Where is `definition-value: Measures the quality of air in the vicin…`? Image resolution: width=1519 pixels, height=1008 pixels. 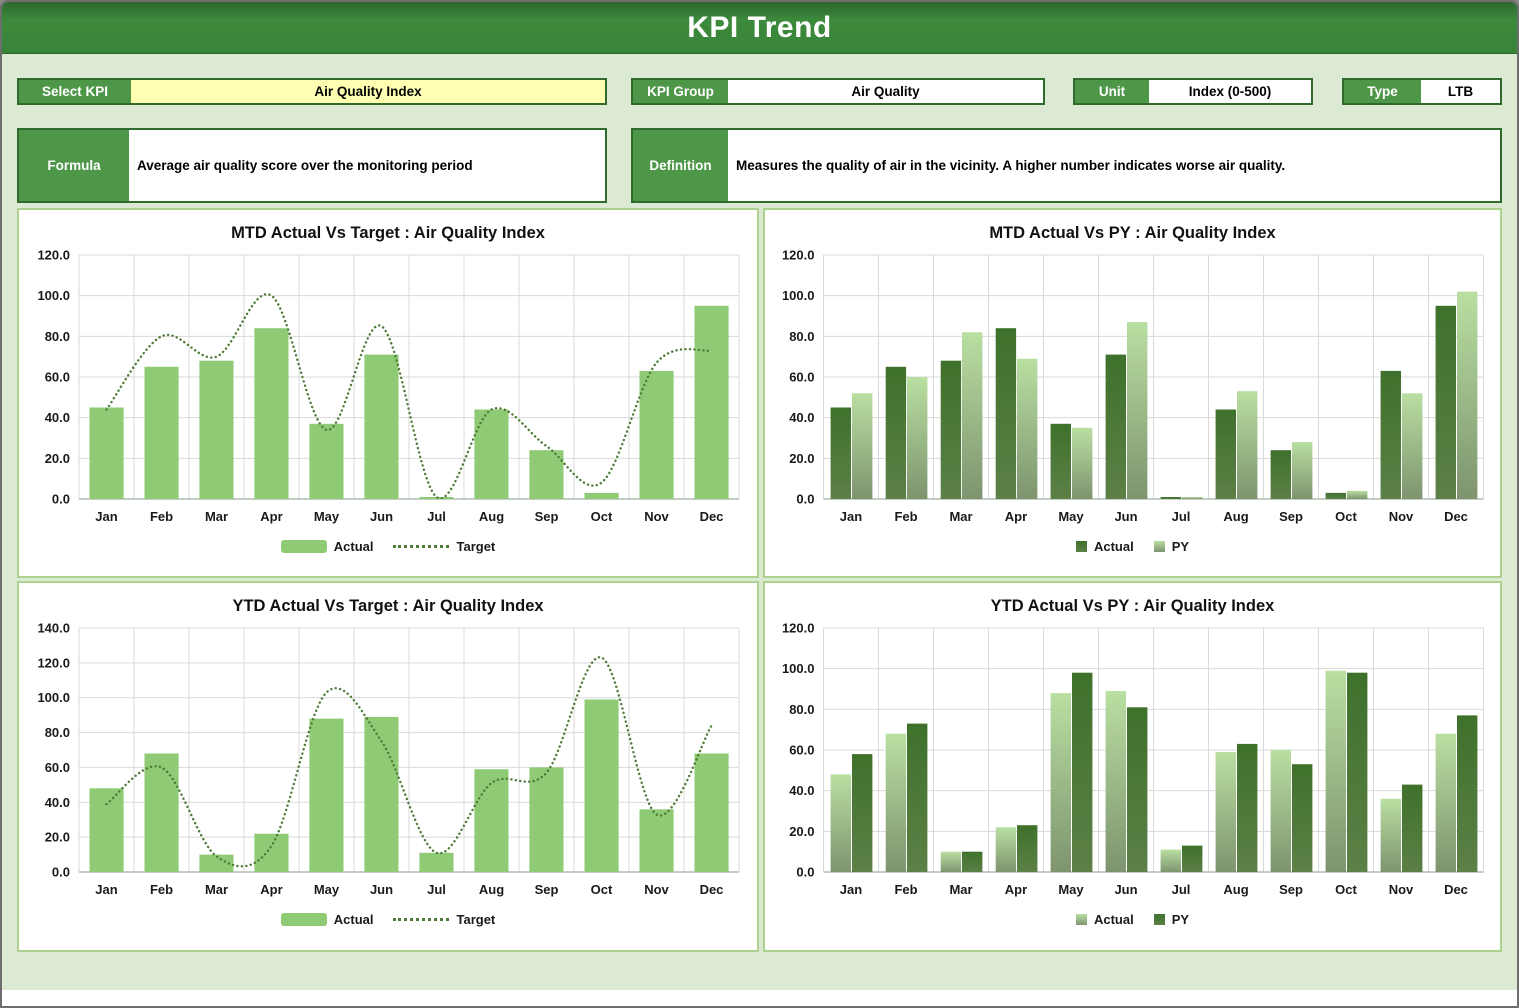 definition-value: Measures the quality of air in the vicin… is located at coordinates (1114, 165).